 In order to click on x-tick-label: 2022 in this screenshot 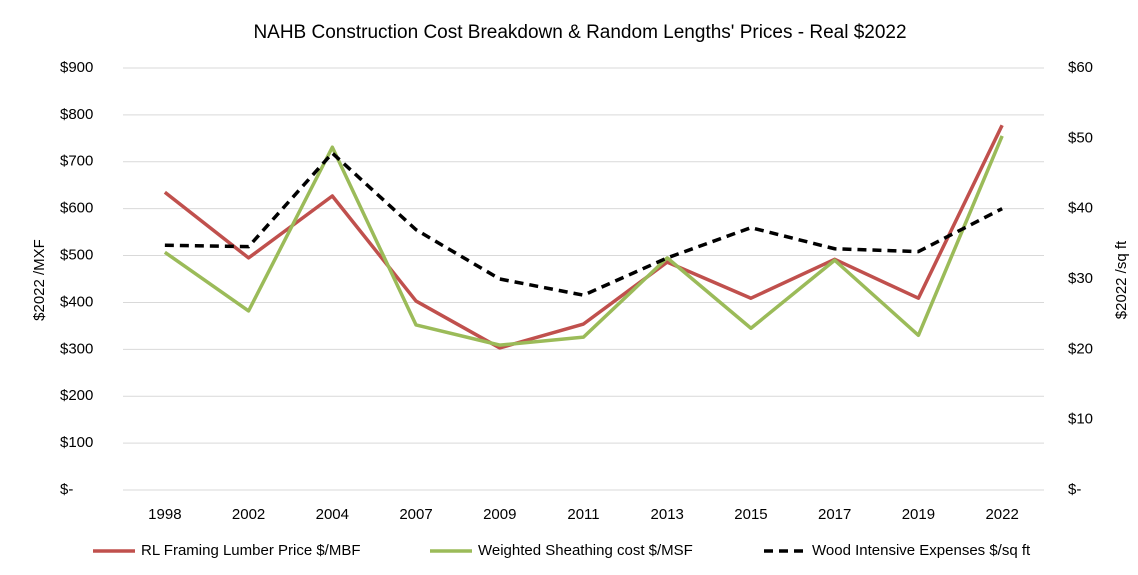, I will do `click(1001, 514)`.